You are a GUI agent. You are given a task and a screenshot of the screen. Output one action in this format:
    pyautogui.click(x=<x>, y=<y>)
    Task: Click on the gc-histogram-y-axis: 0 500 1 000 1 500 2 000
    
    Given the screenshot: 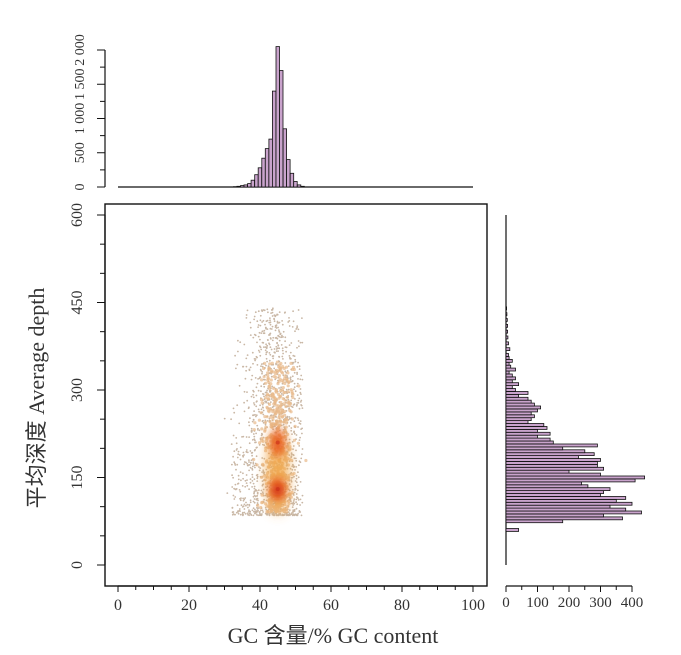 What is the action you would take?
    pyautogui.click(x=89, y=112)
    